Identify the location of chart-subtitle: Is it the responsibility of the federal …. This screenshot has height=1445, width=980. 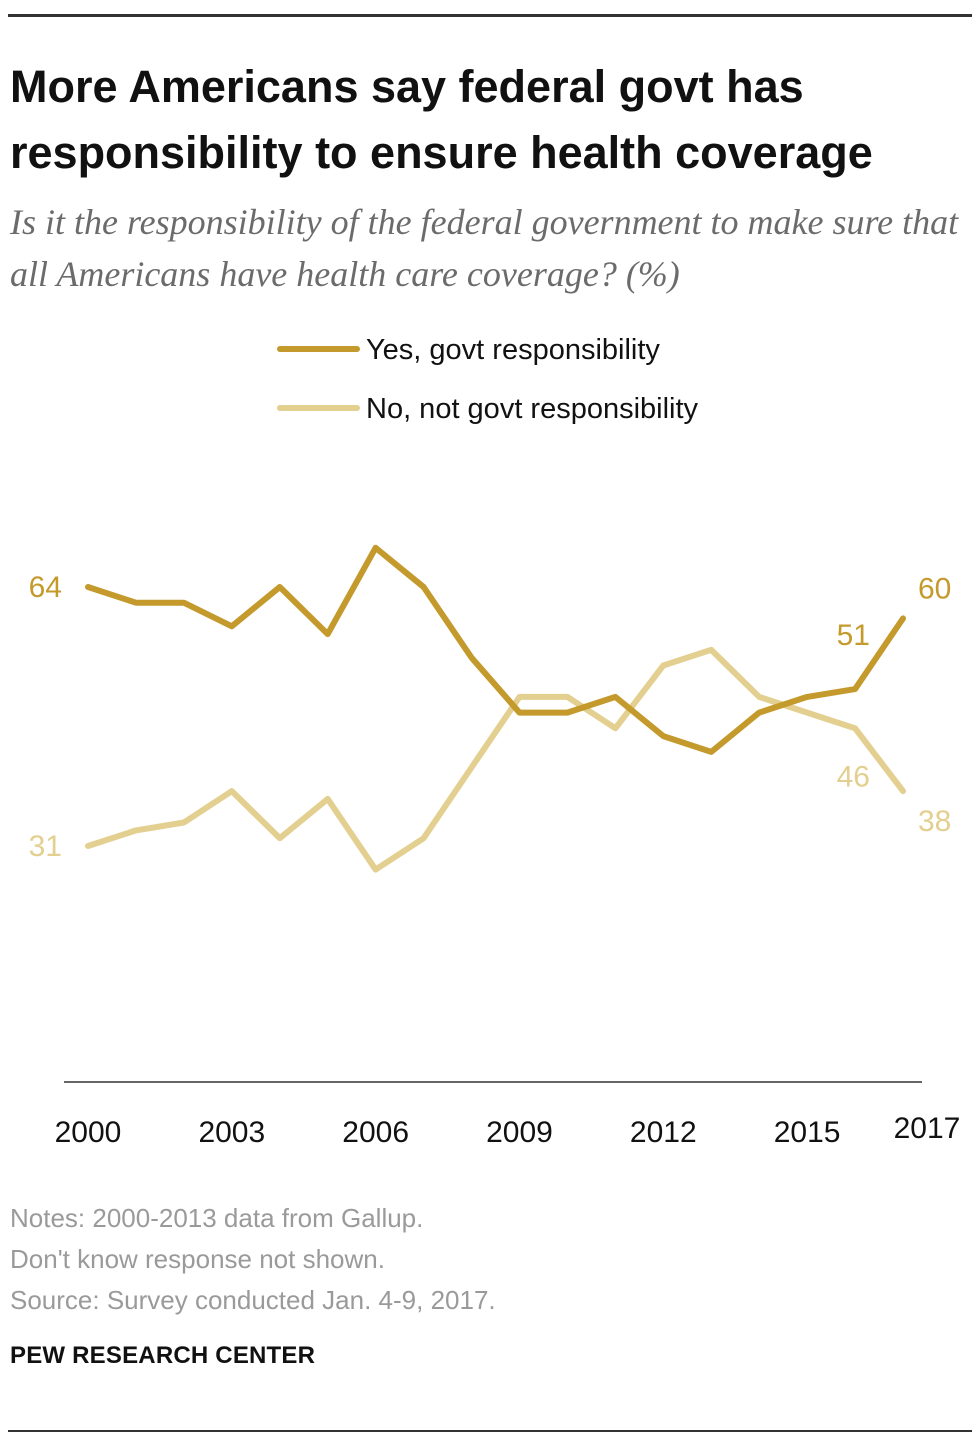
(484, 248).